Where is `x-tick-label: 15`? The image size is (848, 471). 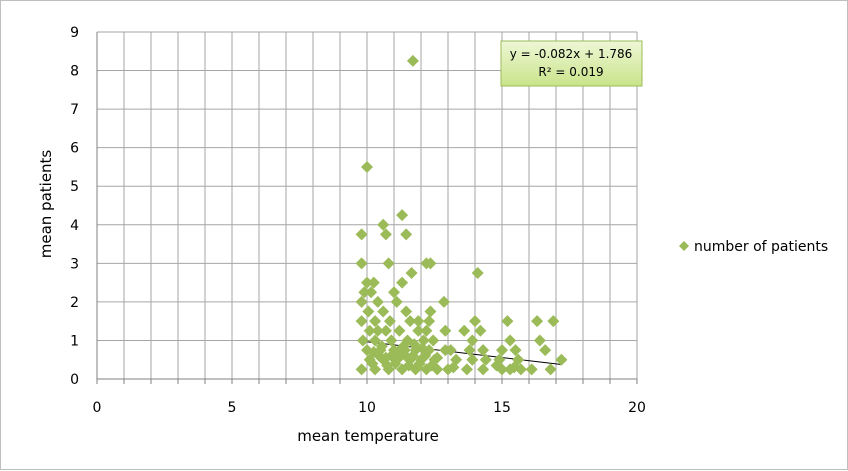 x-tick-label: 15 is located at coordinates (502, 408).